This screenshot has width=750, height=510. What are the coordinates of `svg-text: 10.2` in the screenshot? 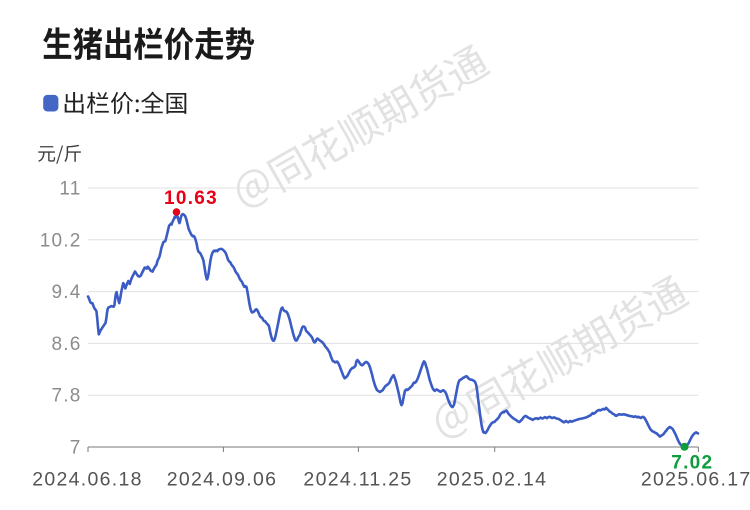 It's located at (61, 240).